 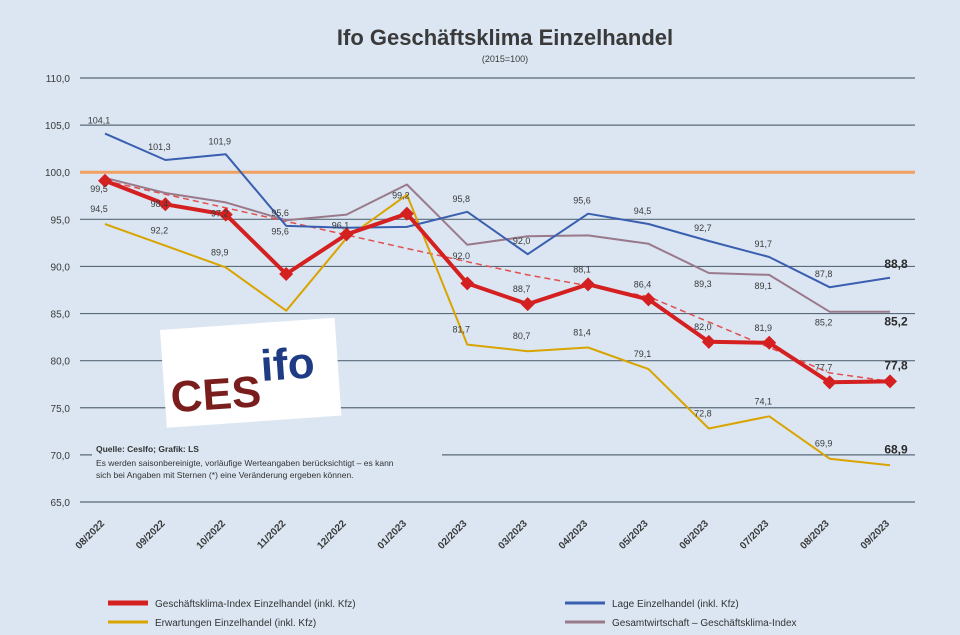 What do you see at coordinates (220, 141) in the screenshot?
I see `data-label: 101,9` at bounding box center [220, 141].